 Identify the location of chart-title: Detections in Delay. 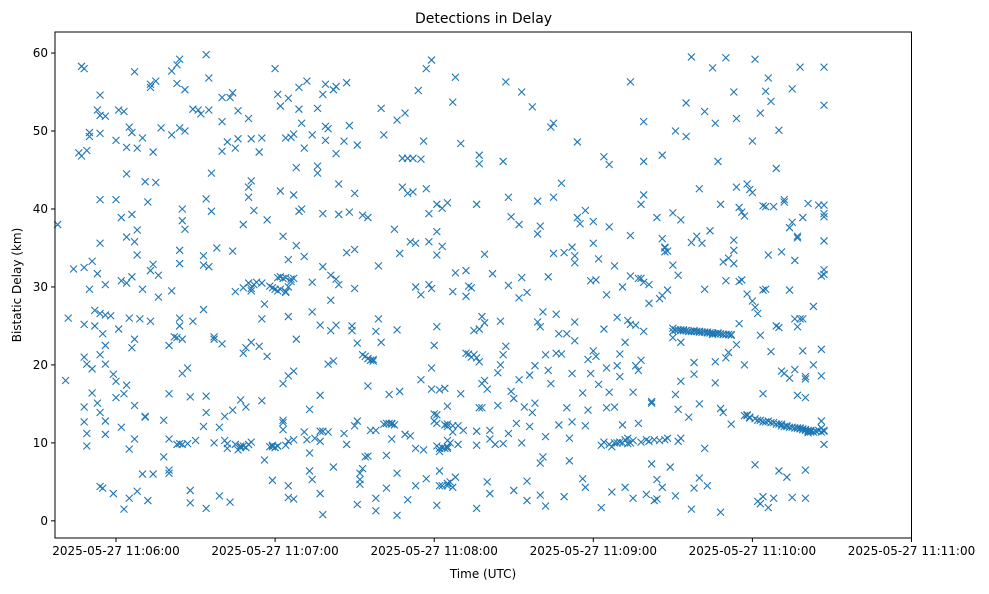
(483, 19).